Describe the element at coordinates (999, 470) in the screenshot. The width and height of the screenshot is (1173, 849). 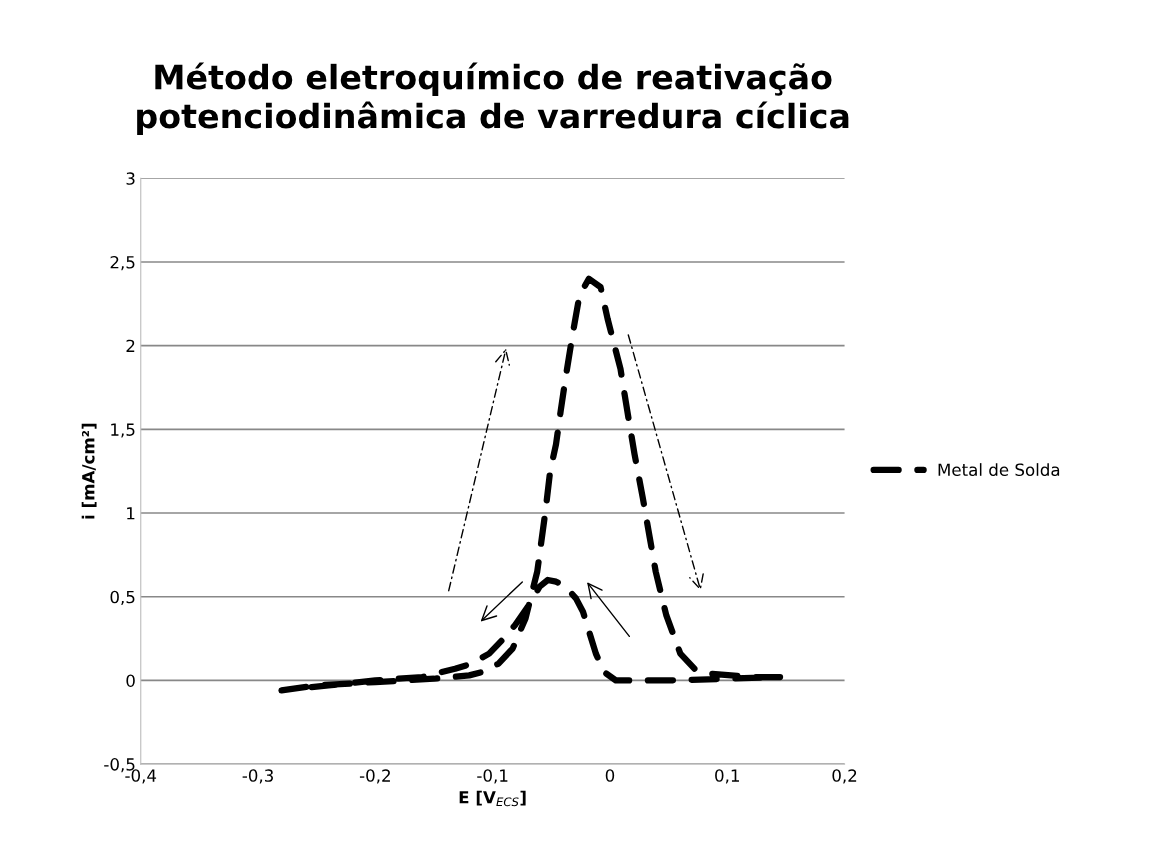
I see `legend-label: Metal de Solda` at that location.